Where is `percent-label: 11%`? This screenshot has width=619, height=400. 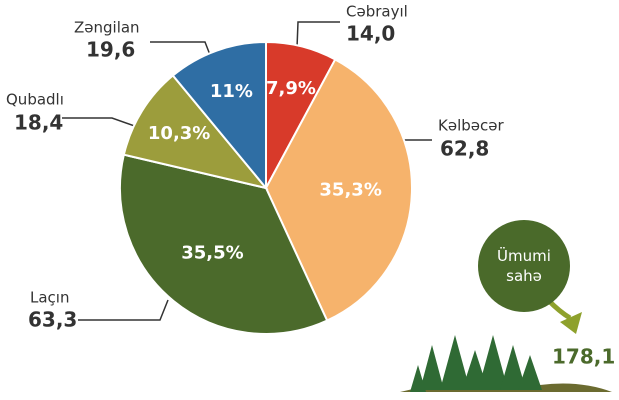 percent-label: 11% is located at coordinates (231, 91).